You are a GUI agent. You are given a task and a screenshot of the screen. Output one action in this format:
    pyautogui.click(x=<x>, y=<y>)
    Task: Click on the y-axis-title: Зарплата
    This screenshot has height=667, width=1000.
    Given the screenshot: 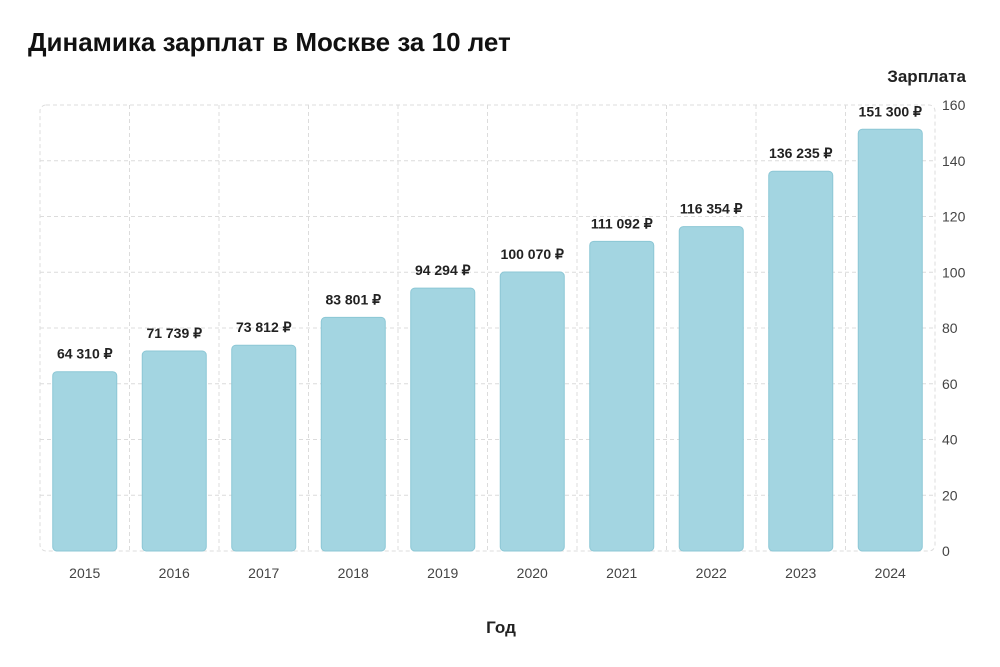 What is the action you would take?
    pyautogui.click(x=926, y=76)
    